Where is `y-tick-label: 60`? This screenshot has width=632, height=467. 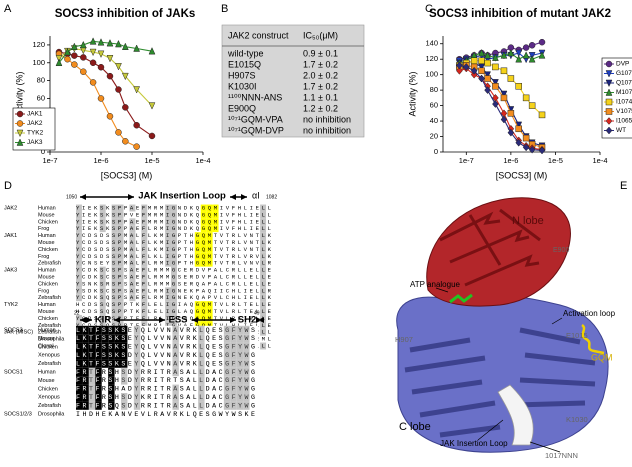 y-tick-label: 60 is located at coordinates (41, 97).